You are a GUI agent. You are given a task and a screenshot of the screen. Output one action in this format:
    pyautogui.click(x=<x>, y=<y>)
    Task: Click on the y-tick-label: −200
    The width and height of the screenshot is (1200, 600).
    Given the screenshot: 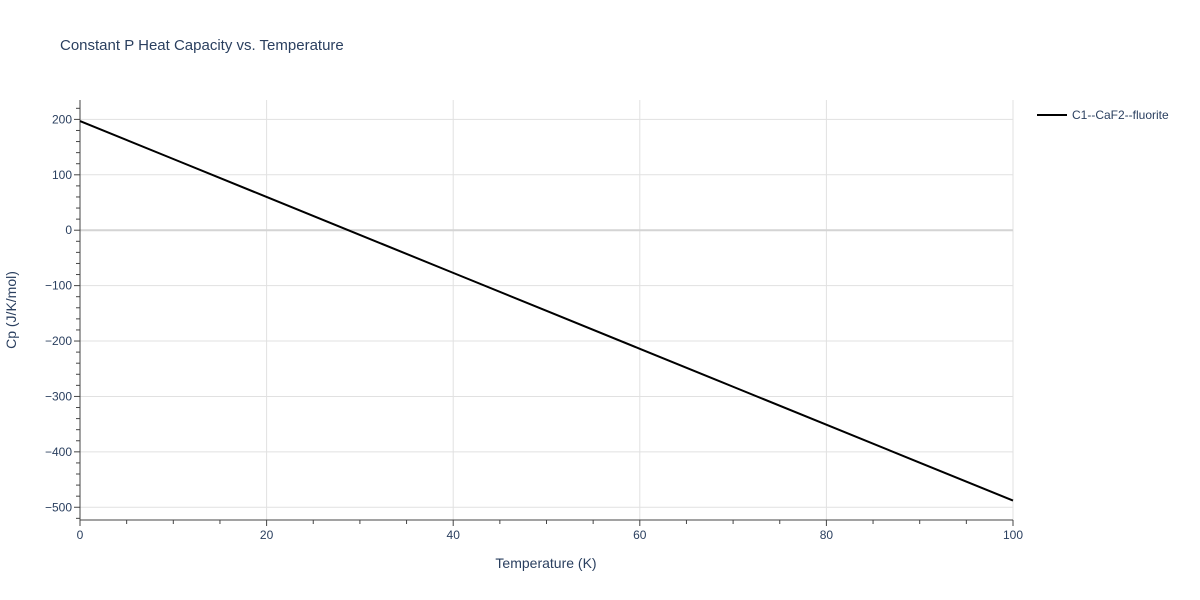 What is the action you would take?
    pyautogui.click(x=58, y=341)
    